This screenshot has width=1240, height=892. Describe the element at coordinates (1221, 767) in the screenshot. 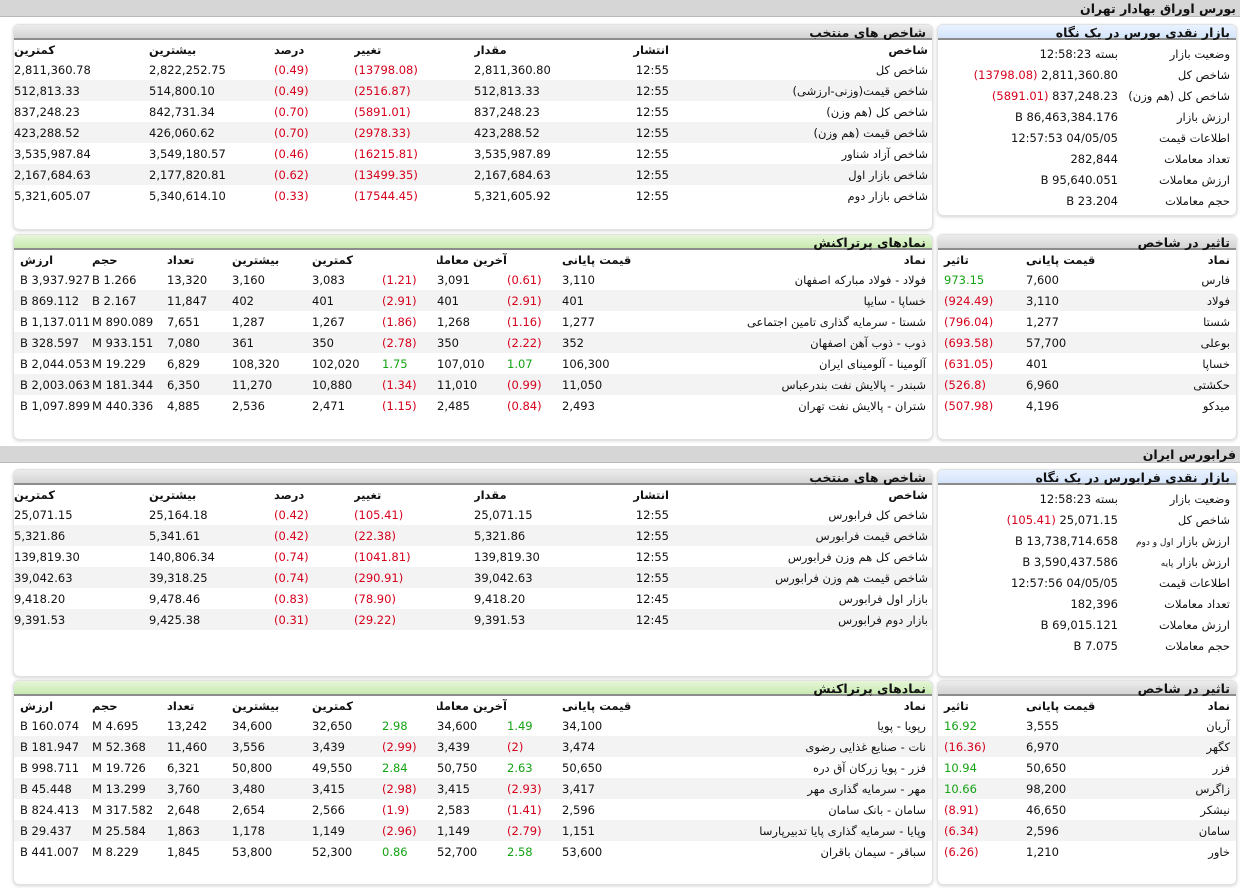

I see `impact-symbol: فزر` at that location.